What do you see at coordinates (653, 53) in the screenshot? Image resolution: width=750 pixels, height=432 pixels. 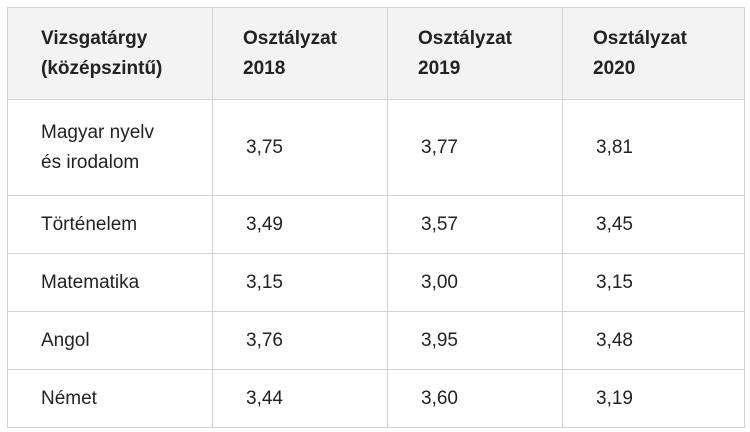 I see `header-2020: Osztályzat 2020` at bounding box center [653, 53].